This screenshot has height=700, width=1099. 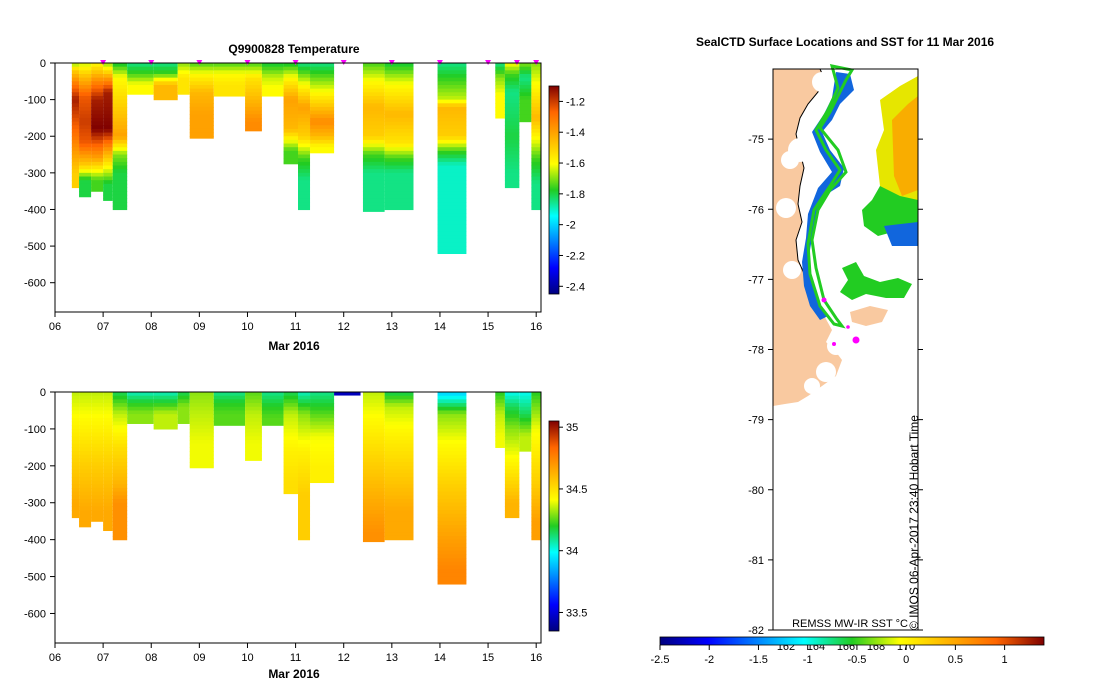 What do you see at coordinates (876, 281) in the screenshot?
I see `sst-green-patch` at bounding box center [876, 281].